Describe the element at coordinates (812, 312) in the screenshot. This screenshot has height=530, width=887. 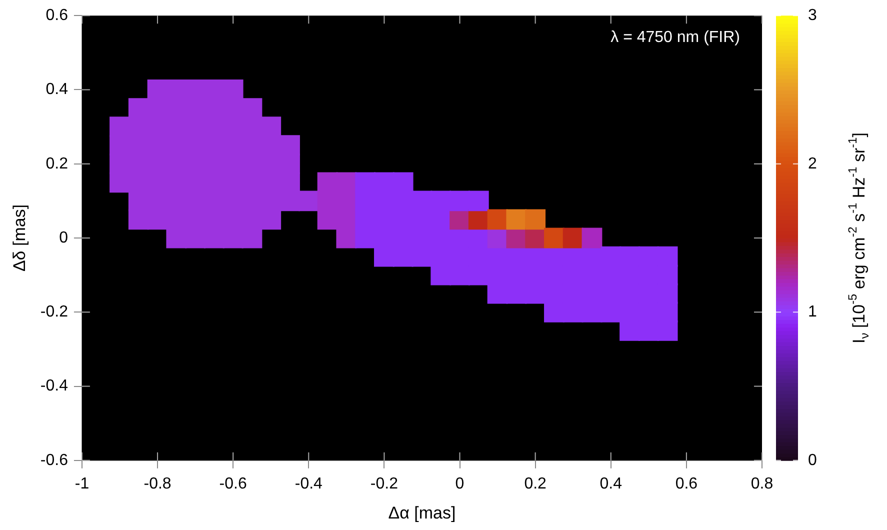
I see `color-bar-label: 1` at that location.